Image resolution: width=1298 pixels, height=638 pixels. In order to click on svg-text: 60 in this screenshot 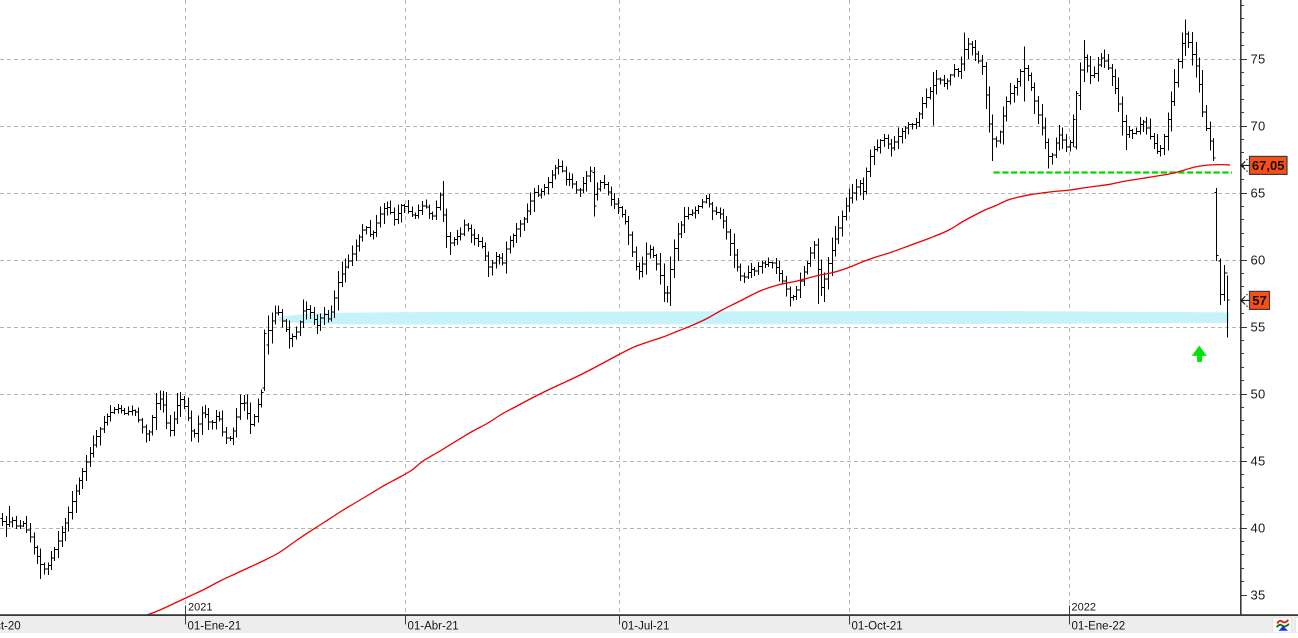, I will do `click(1258, 260)`.